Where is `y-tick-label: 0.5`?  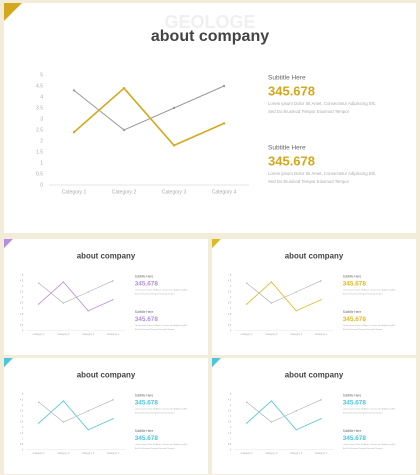 y-tick-label: 0.5 is located at coordinates (22, 444).